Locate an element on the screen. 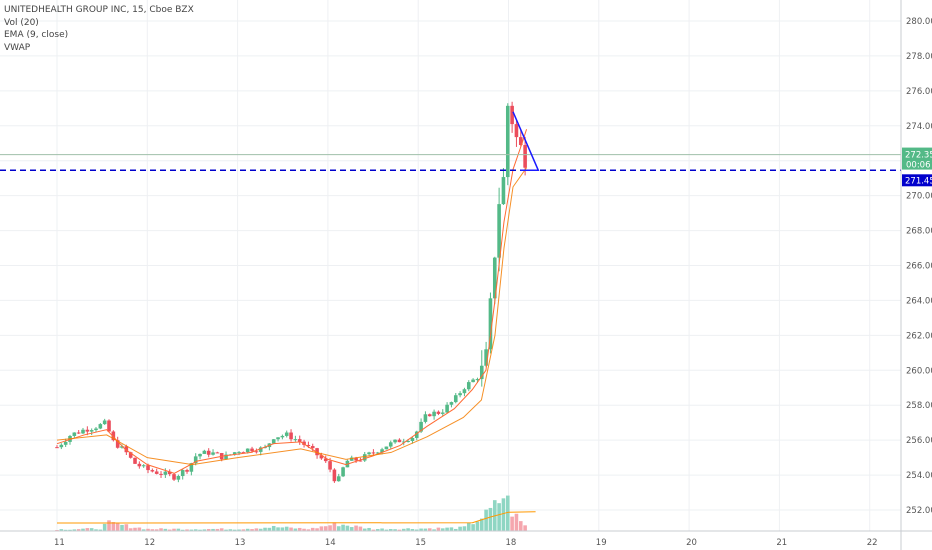 This screenshot has width=932, height=550. hline-price-tag is located at coordinates (917, 180).